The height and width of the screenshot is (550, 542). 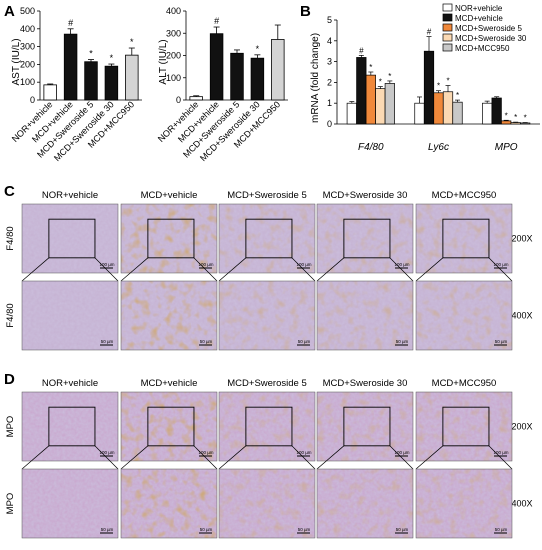 What do you see at coordinates (178, 100) in the screenshot?
I see `alt-y-tick-label: 0` at bounding box center [178, 100].